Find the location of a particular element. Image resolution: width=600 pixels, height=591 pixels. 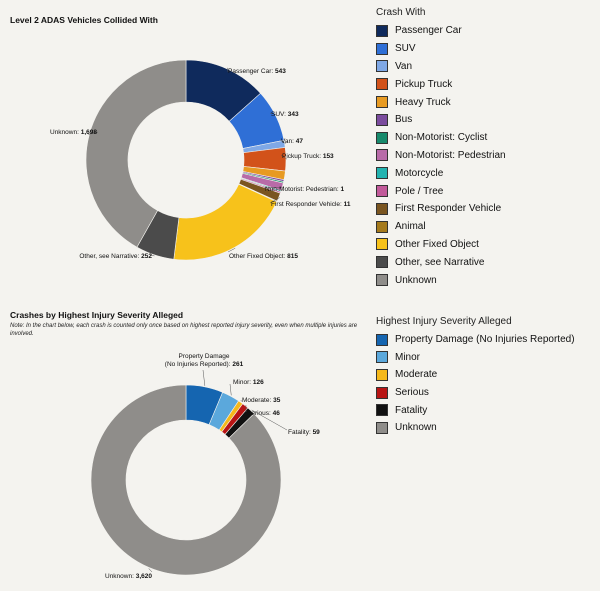

leader-first-responder-vehicle is located at coordinates (274, 200).